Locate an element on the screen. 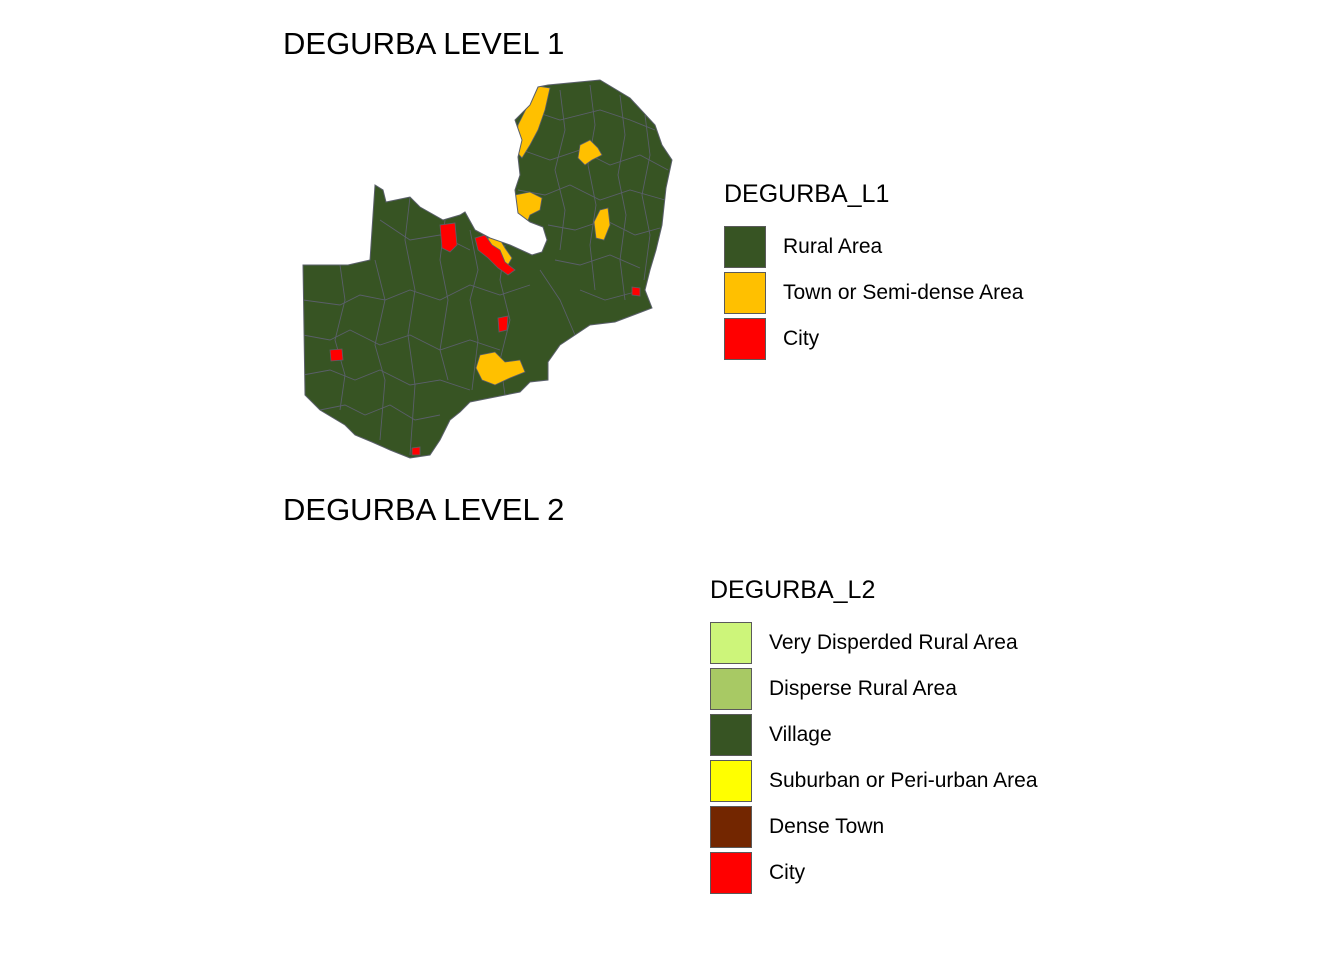 This screenshot has height=960, width=1344. legend-item-rural-area: Rural Area is located at coordinates (873, 247).